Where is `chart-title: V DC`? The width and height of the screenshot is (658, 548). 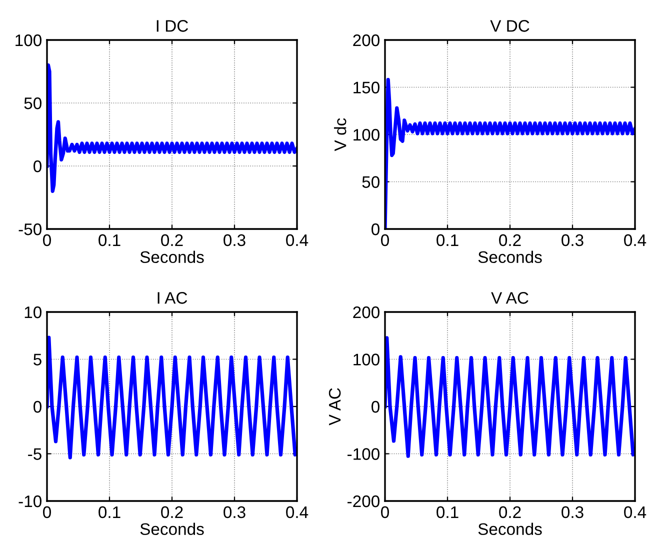
chart-title: V DC is located at coordinates (510, 26).